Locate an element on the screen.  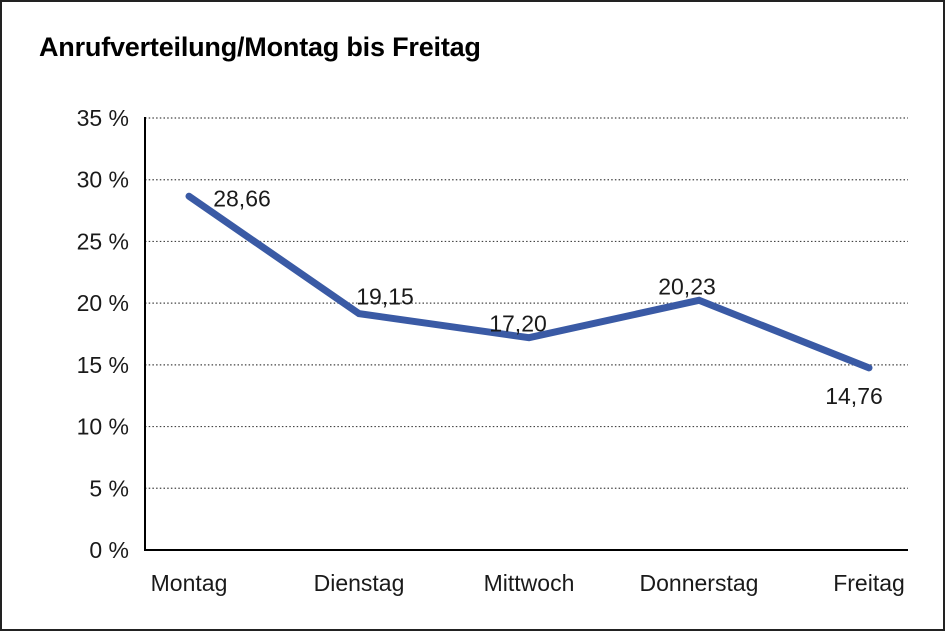
y-tick-label: 30 % is located at coordinates (103, 180).